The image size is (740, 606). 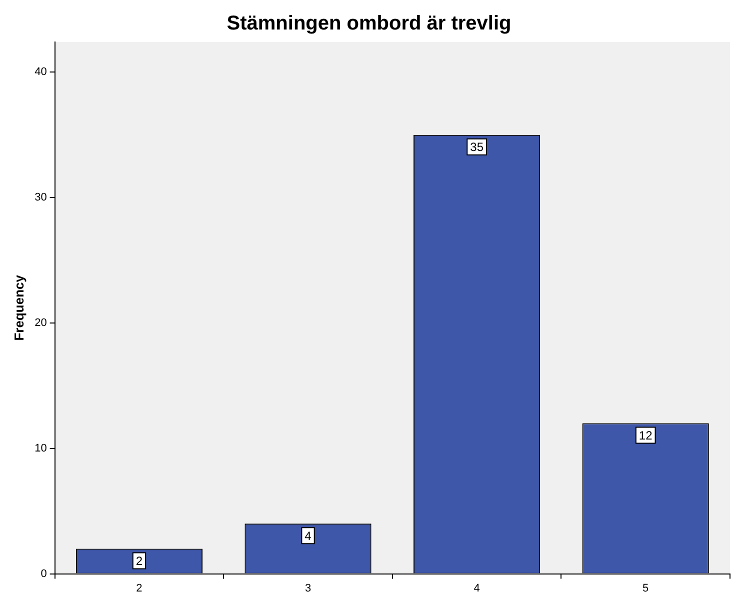 What do you see at coordinates (645, 435) in the screenshot?
I see `data-label: 12` at bounding box center [645, 435].